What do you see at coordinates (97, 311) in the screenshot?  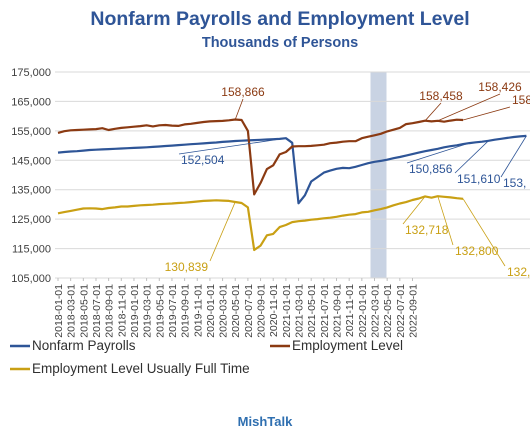 I see `x-tick-label: 2018-07-01` at bounding box center [97, 311].